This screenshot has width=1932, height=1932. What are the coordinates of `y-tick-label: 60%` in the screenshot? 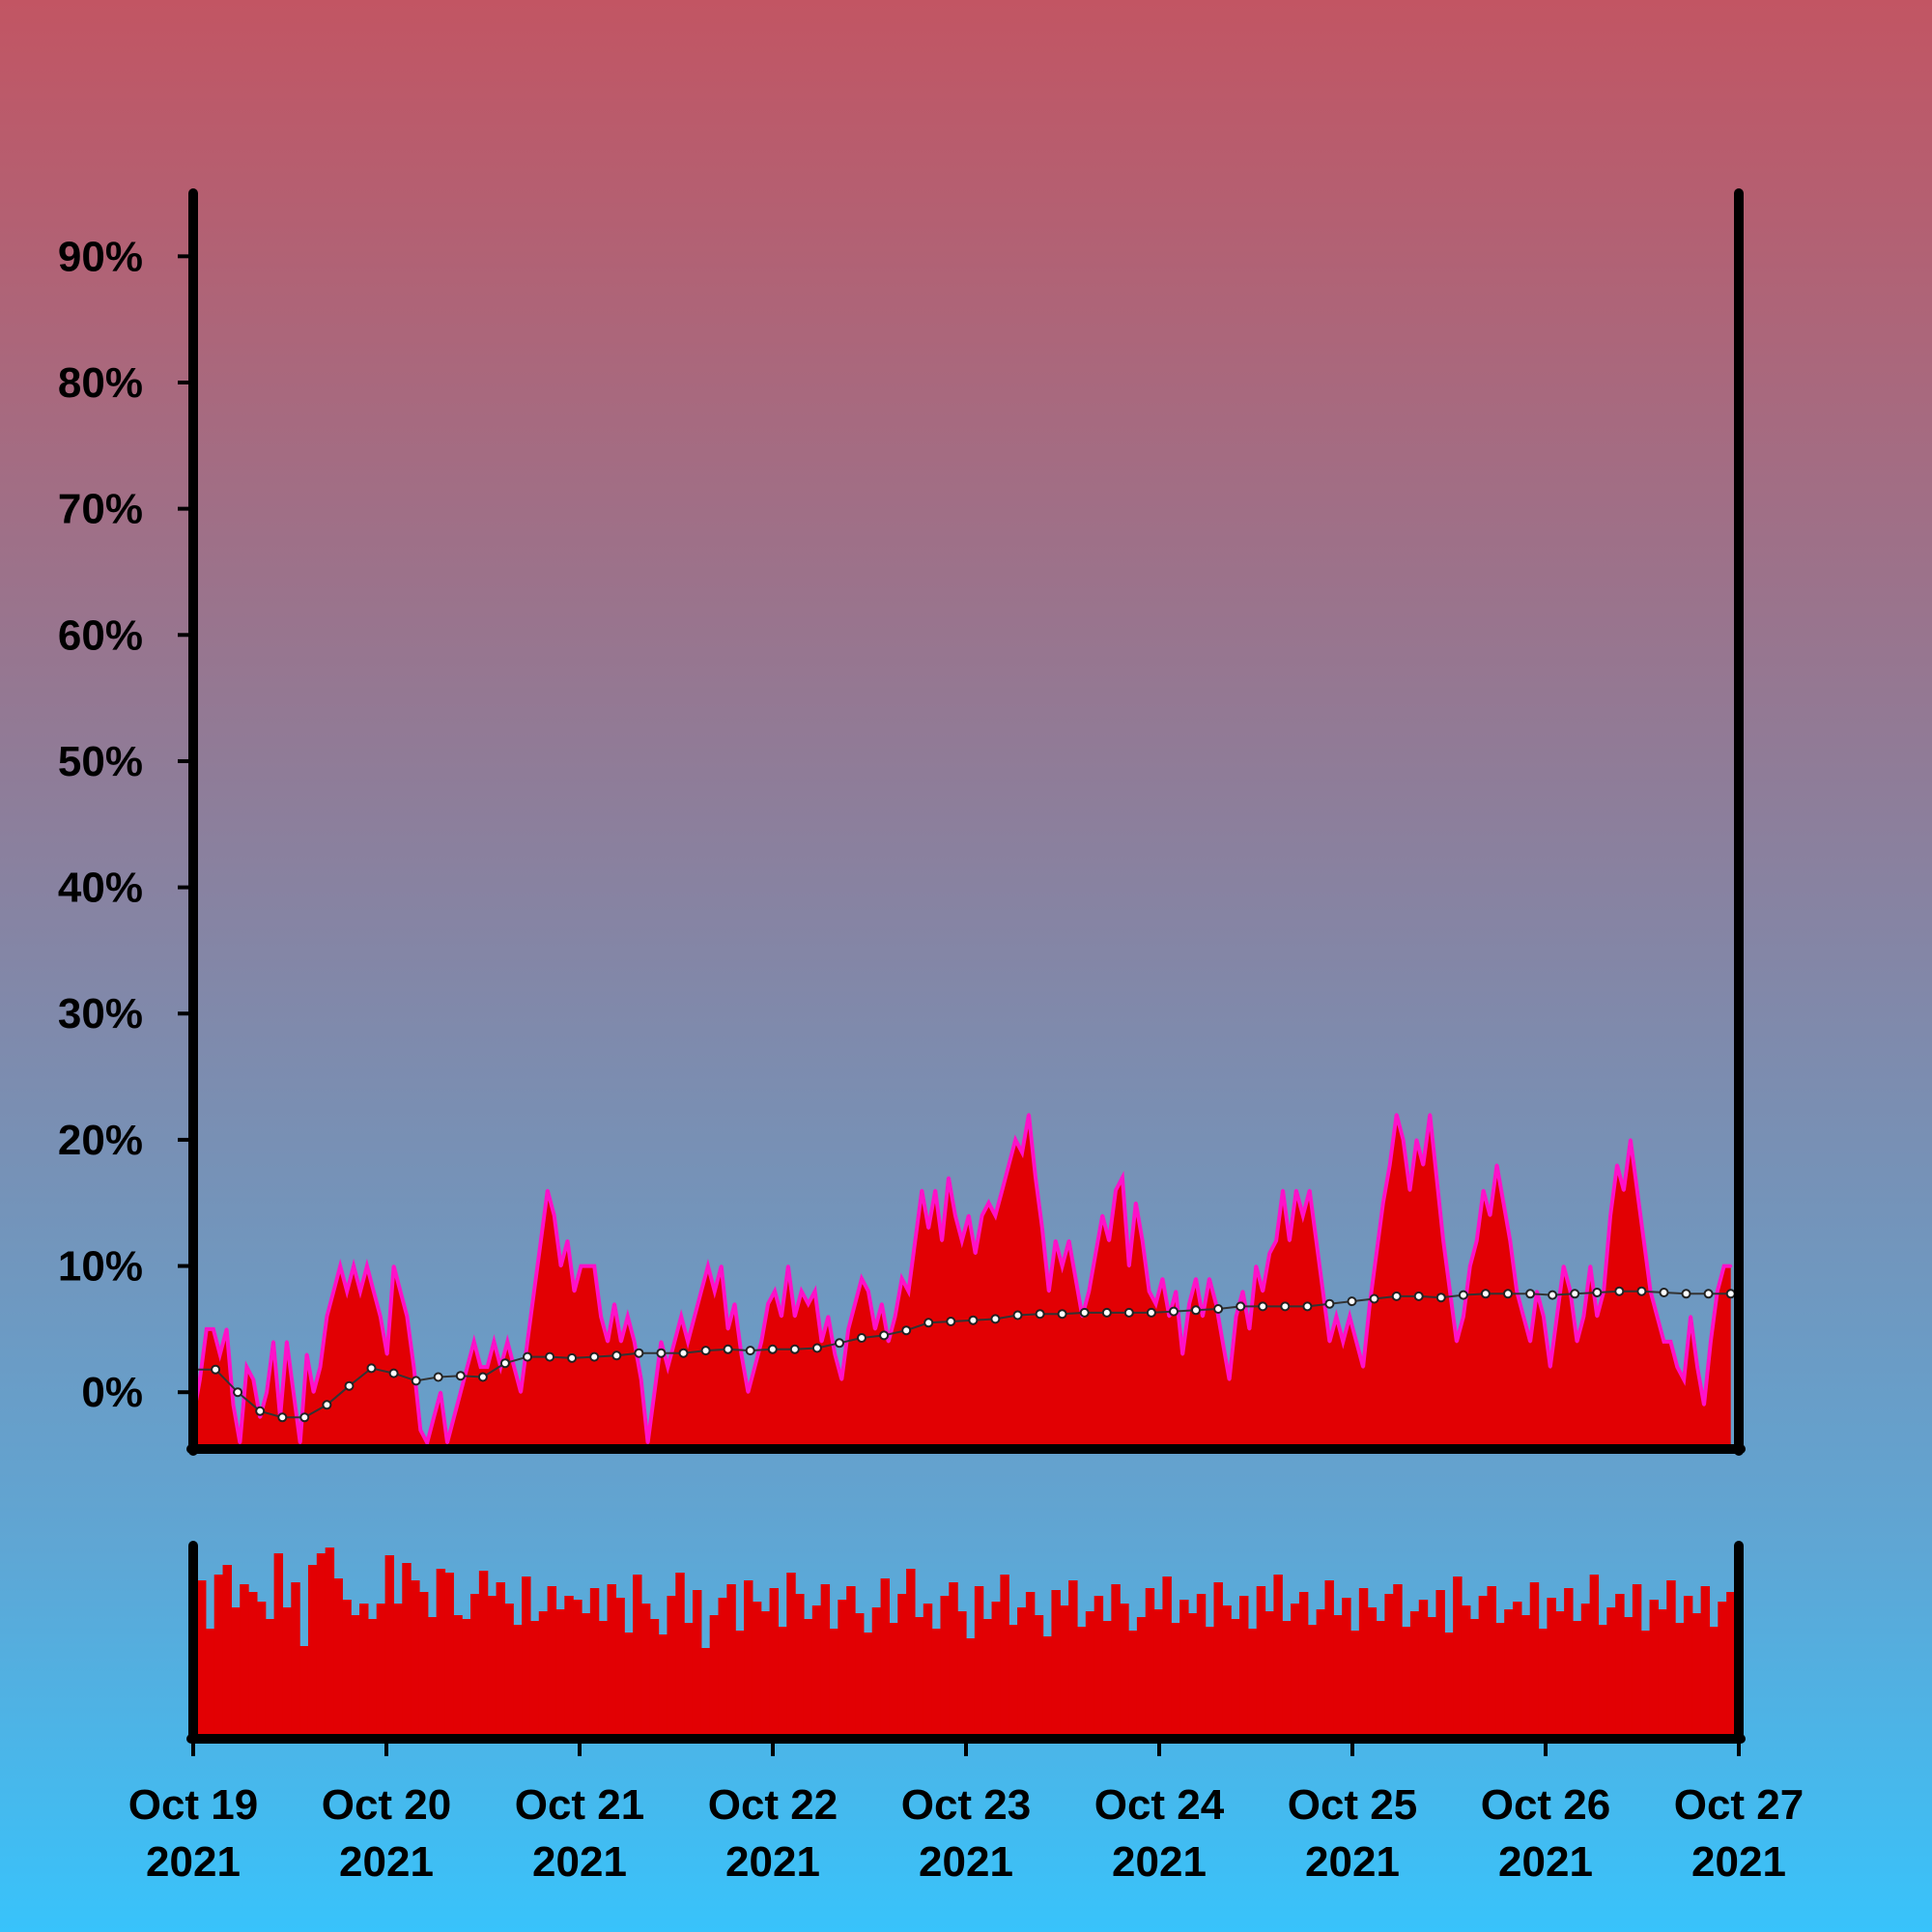 It's located at (100, 635).